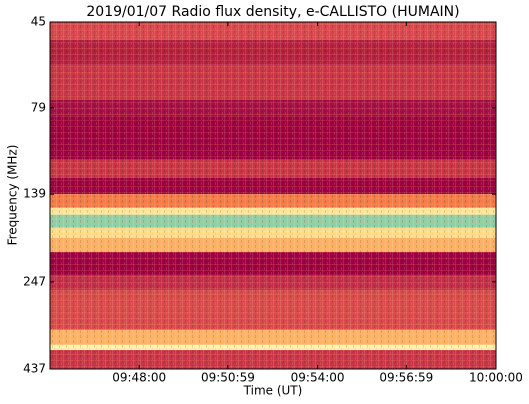  Describe the element at coordinates (38, 107) in the screenshot. I see `y-tick-label: 79` at that location.